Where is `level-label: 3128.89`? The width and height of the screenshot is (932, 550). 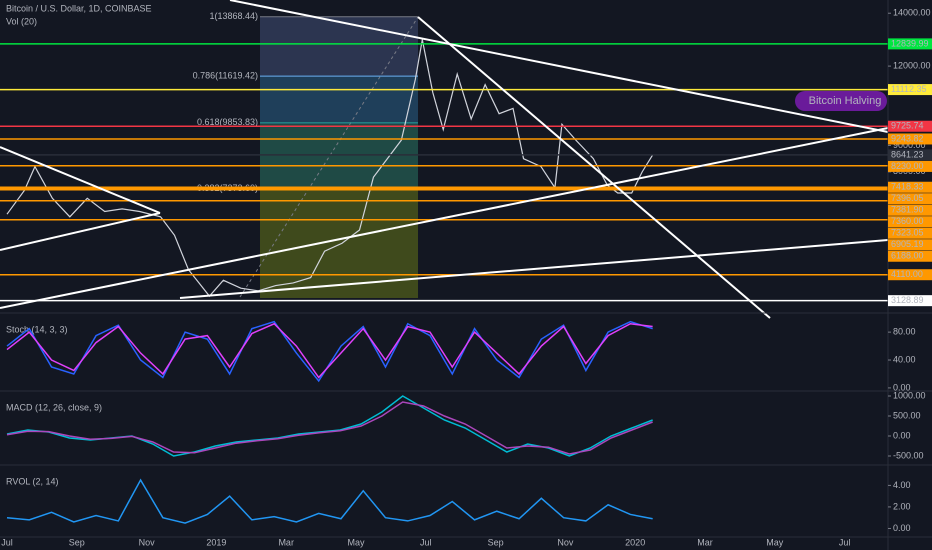 level-label: 3128.89 is located at coordinates (907, 300).